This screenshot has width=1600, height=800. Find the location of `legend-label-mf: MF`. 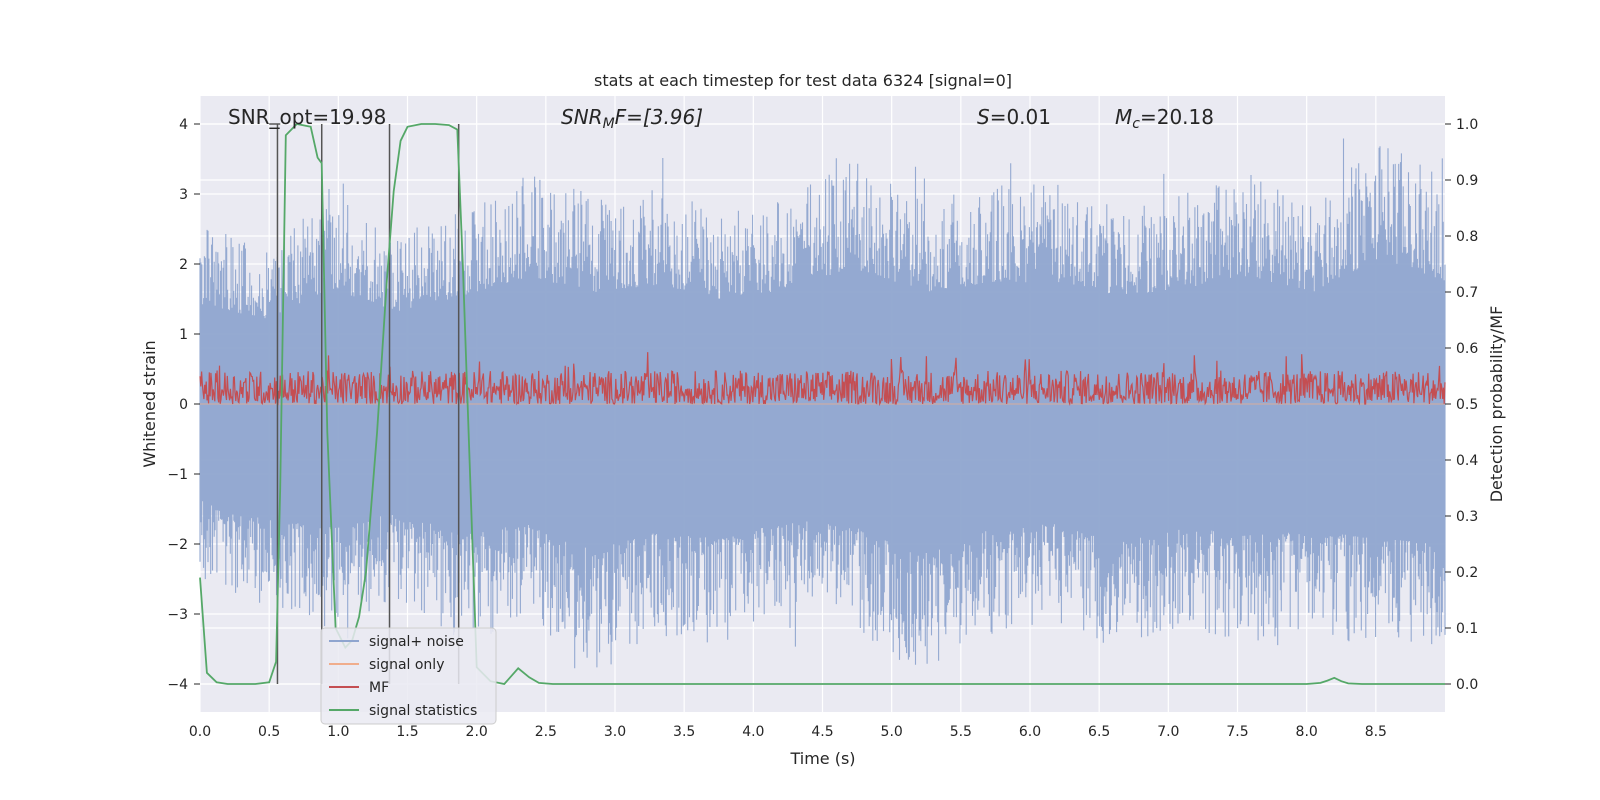

legend-label-mf: MF is located at coordinates (379, 688).